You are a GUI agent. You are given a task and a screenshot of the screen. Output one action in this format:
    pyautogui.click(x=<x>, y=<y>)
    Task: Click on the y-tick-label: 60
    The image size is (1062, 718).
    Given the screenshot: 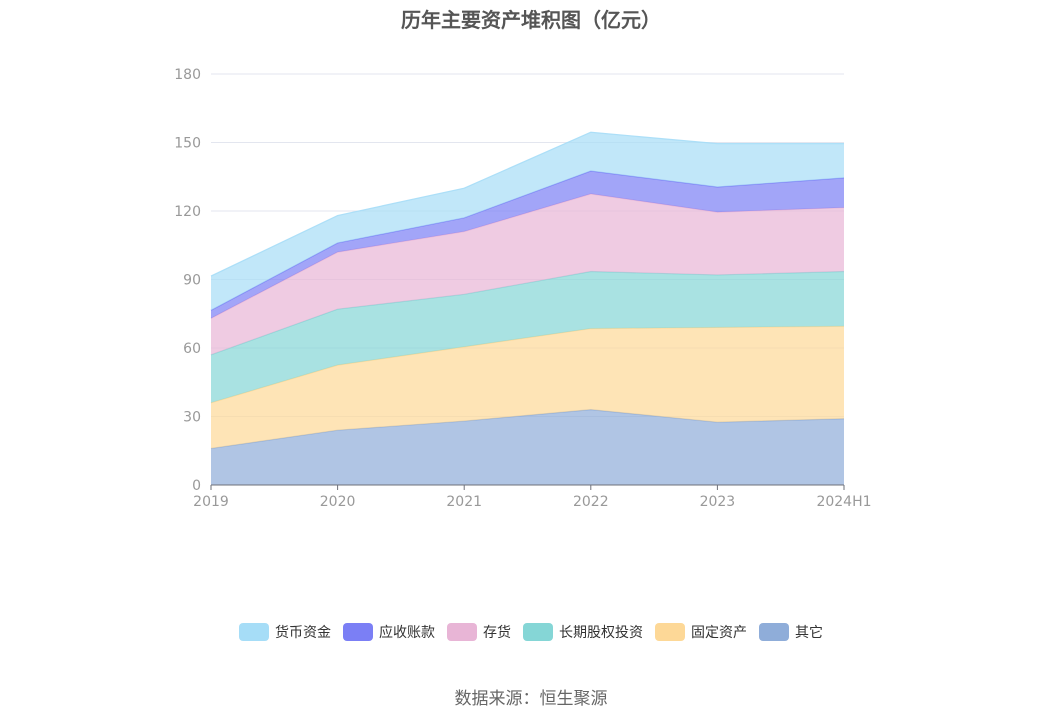 What is the action you would take?
    pyautogui.click(x=192, y=349)
    